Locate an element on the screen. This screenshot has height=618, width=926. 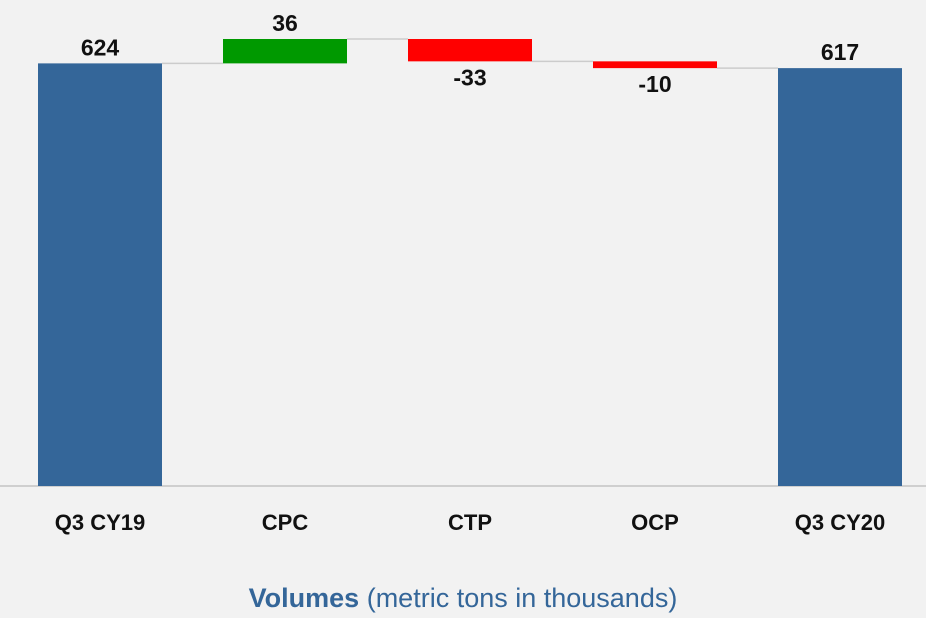
x-tick-label: Q3 CY20 is located at coordinates (840, 522).